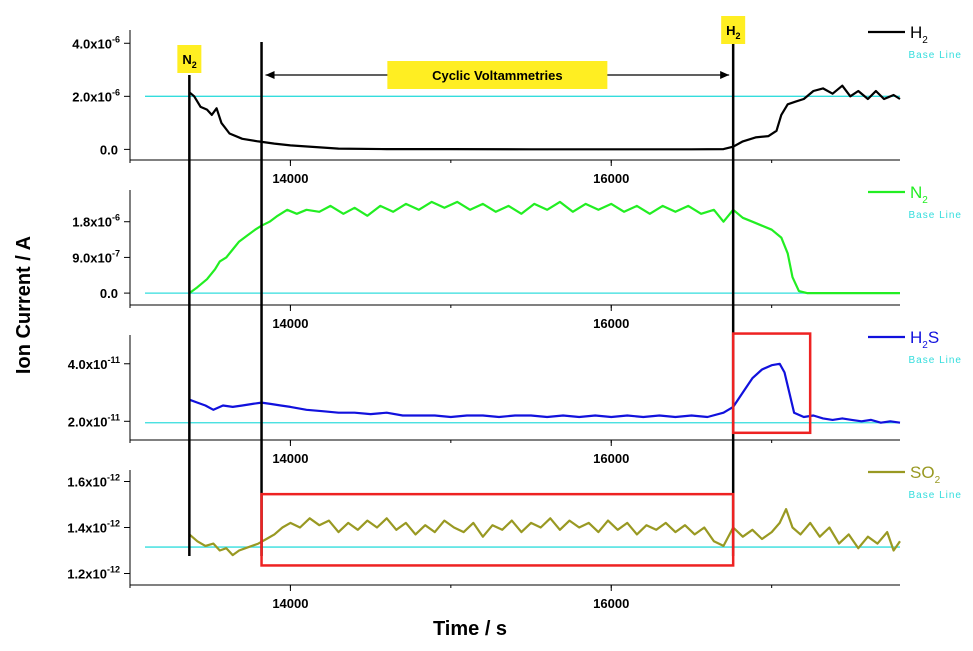 This screenshot has width=973, height=651. What do you see at coordinates (93, 527) in the screenshot?
I see `y-tick-label: 1.4x10⁻¹²` at bounding box center [93, 527].